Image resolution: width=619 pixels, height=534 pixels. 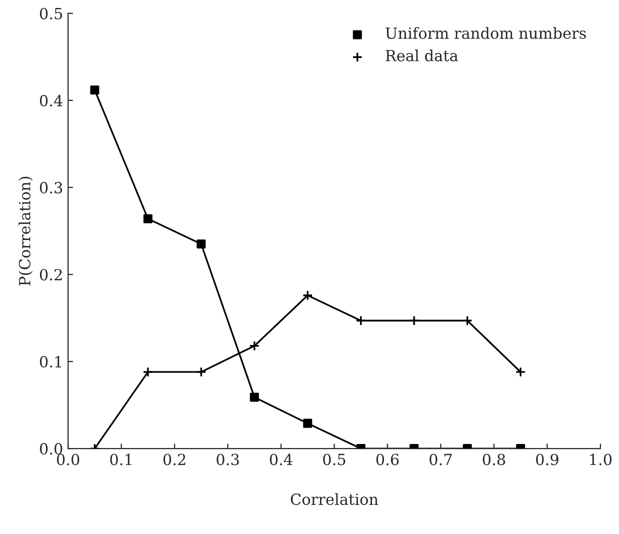 I want to click on x-tick-label: 0.6, so click(x=387, y=460).